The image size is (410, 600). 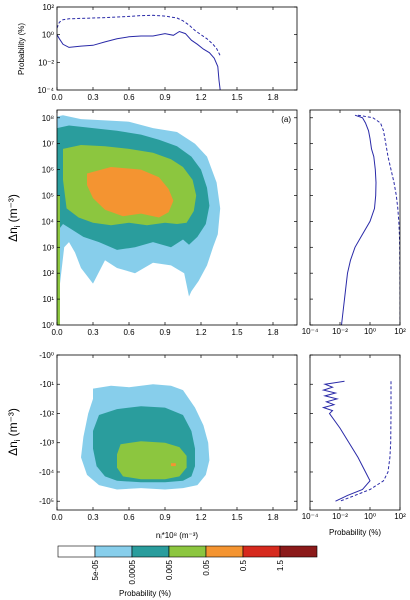 I want to click on right-top-frame, so click(x=355, y=217).